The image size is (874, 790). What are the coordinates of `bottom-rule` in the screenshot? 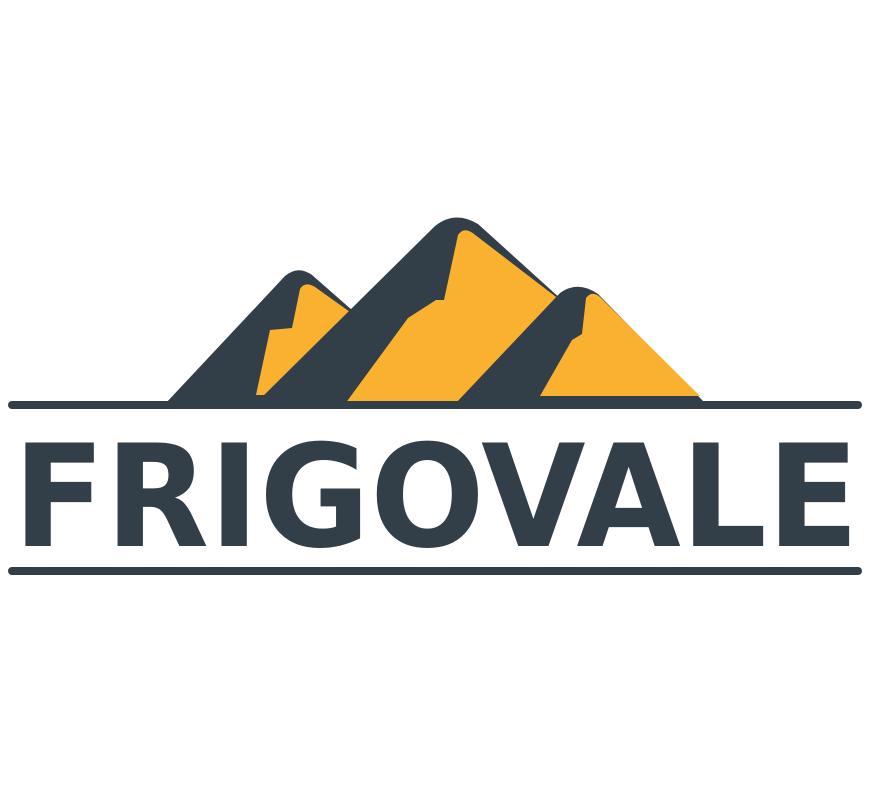 It's located at (435, 571).